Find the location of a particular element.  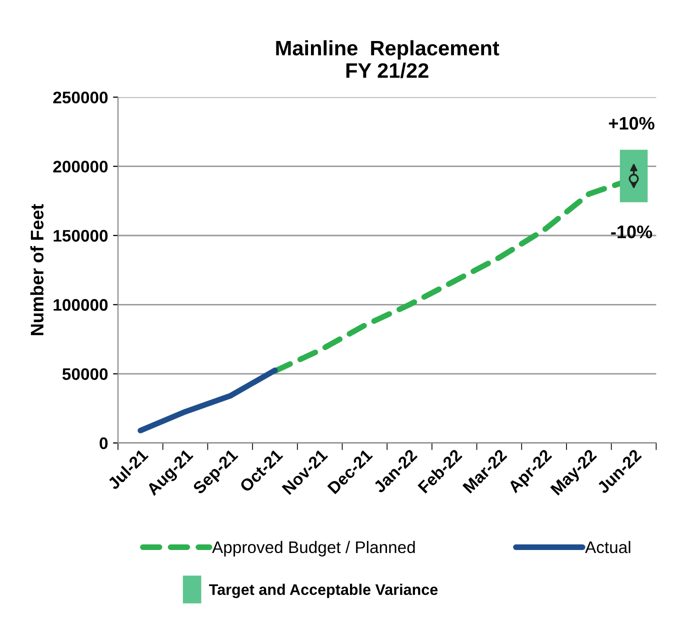

y-tick-label: 50000 is located at coordinates (85, 374).